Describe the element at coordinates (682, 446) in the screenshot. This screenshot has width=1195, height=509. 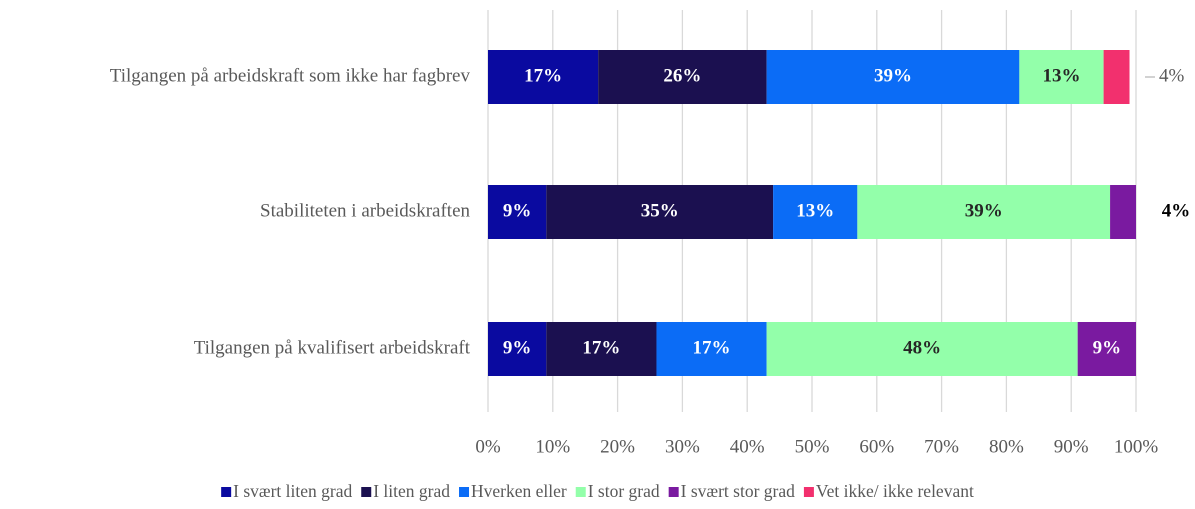
I see `x-tick-label: 30%` at that location.